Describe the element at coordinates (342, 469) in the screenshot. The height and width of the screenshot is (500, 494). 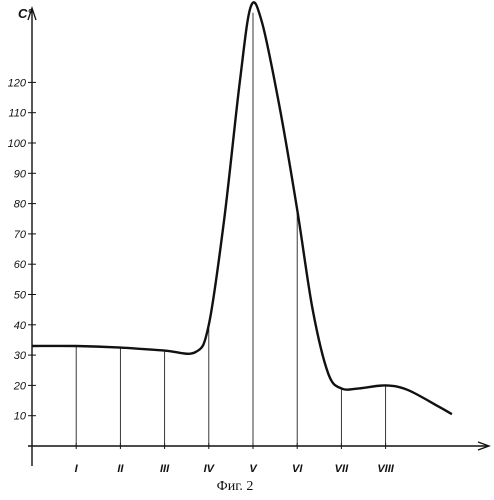
I see `x-tick-label: VII` at that location.